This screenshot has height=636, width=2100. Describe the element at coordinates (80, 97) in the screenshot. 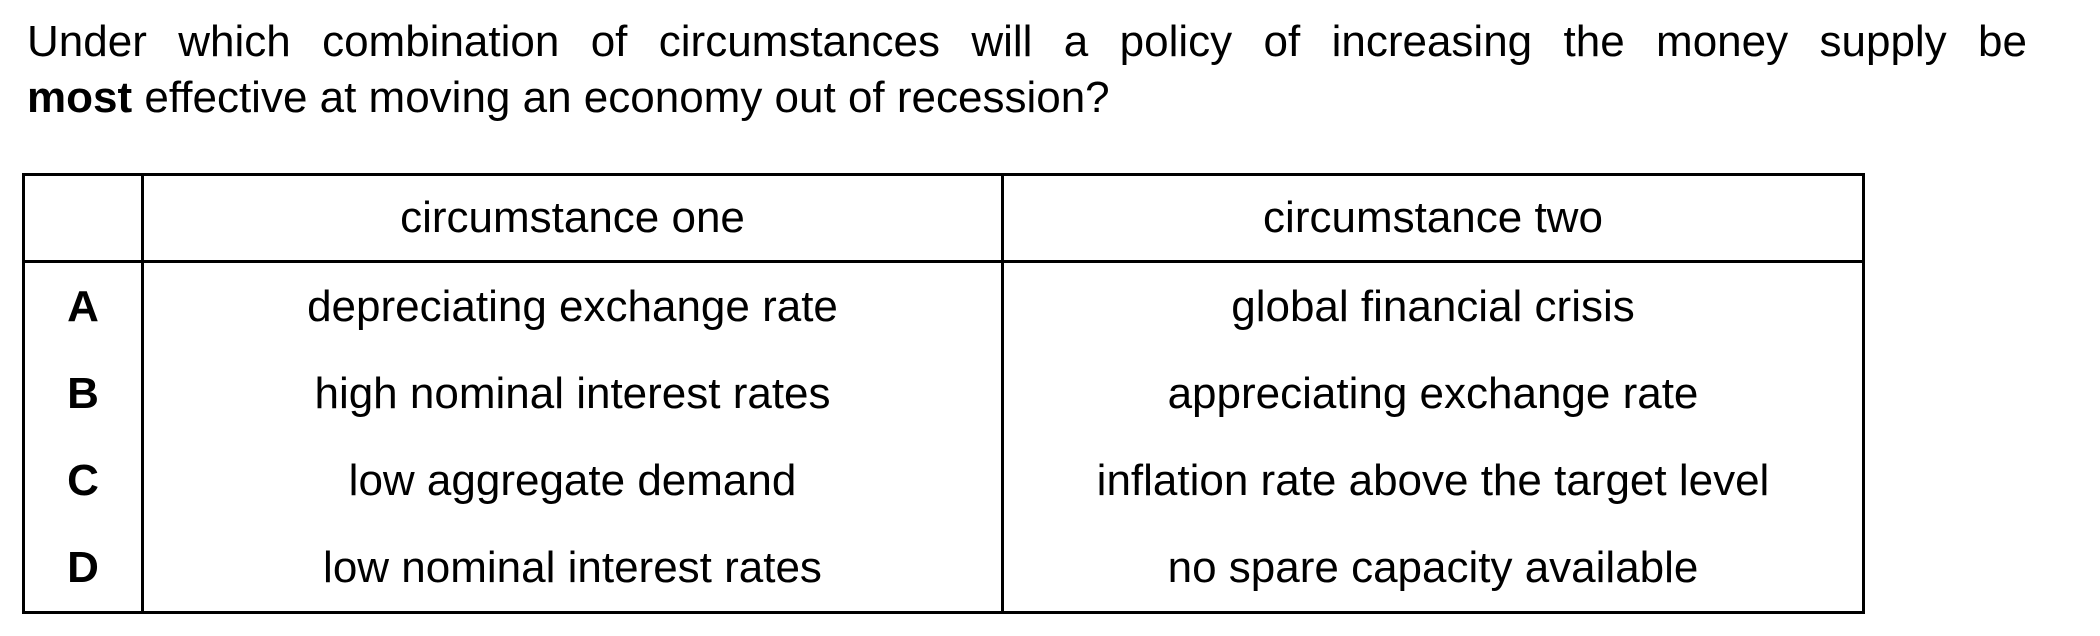

I see `emphasis-word: most` at that location.